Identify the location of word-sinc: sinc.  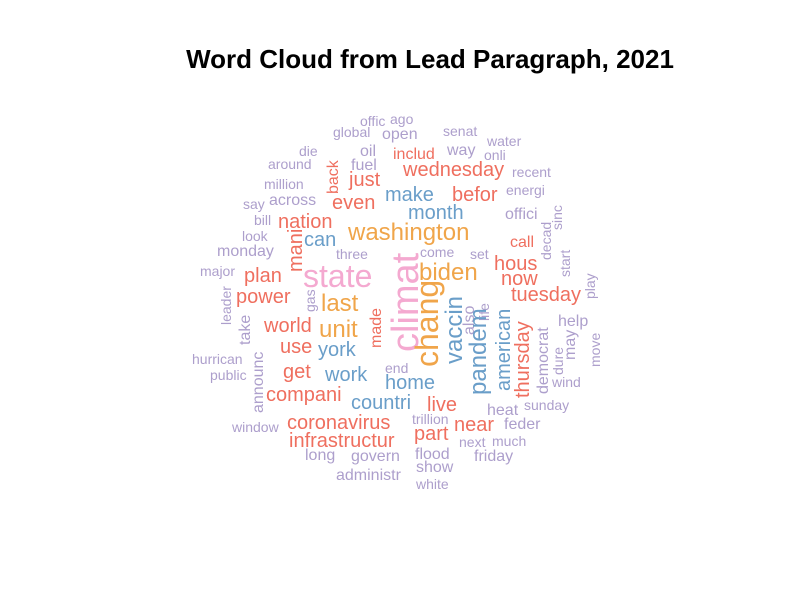
(557, 217).